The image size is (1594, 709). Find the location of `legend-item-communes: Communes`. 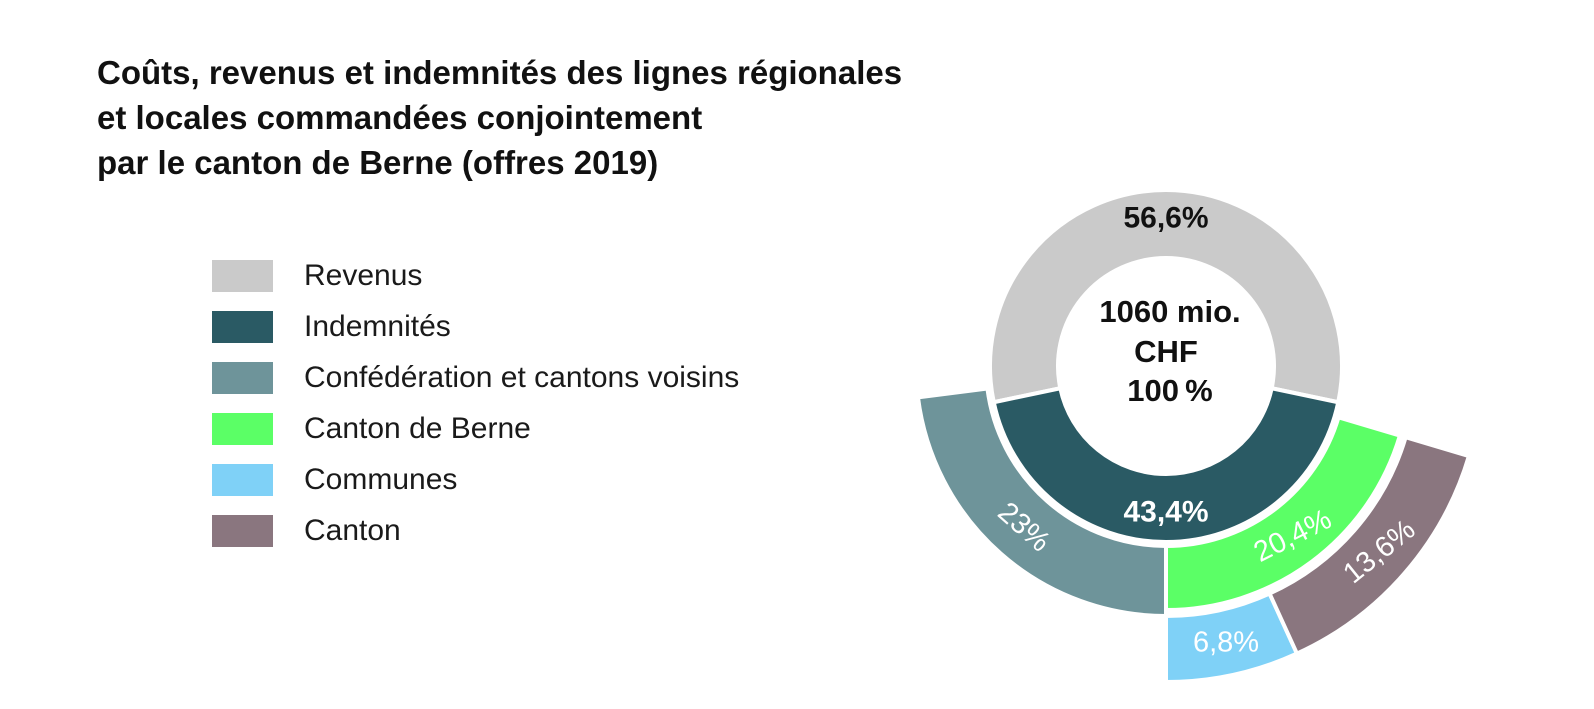

legend-item-communes: Communes is located at coordinates (475, 479).